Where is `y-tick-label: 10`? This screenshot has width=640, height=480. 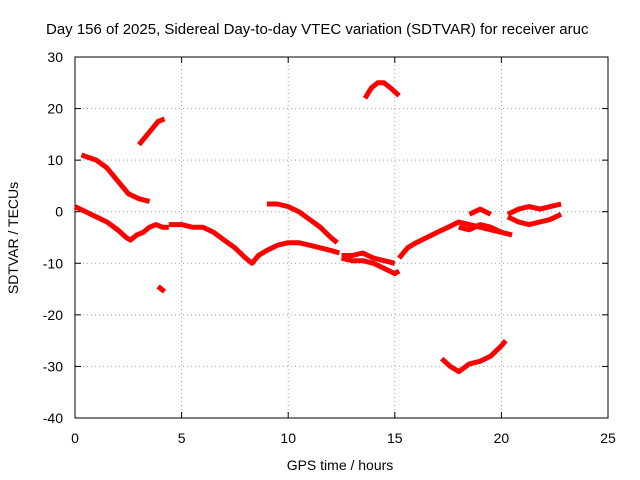 y-tick-label: 10 is located at coordinates (55, 160).